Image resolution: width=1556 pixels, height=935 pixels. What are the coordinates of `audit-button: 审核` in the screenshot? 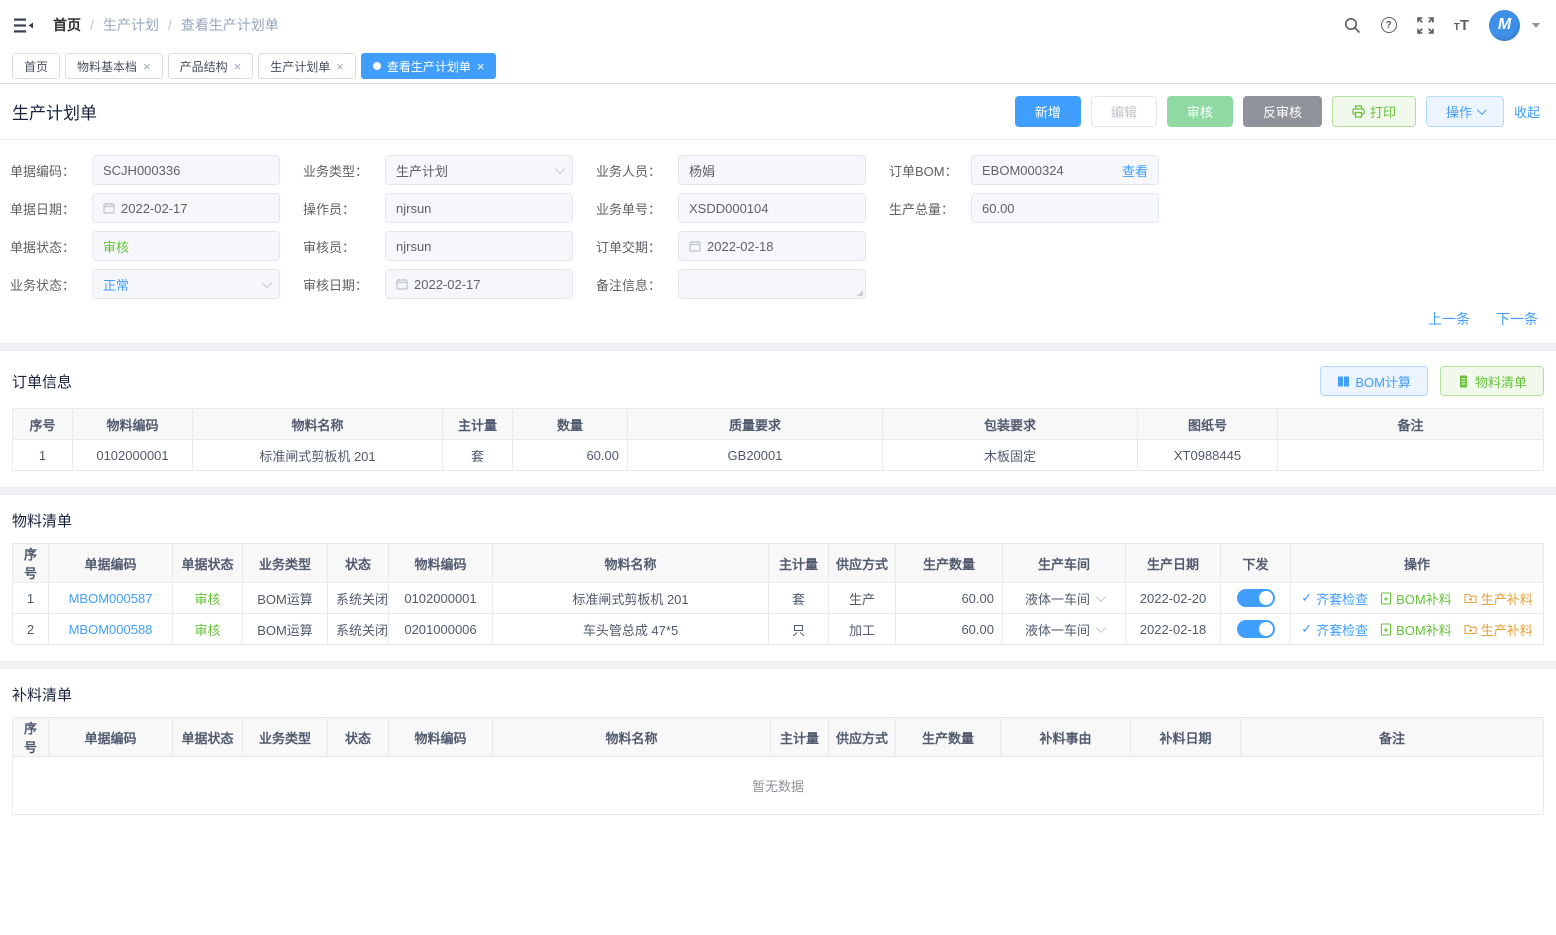 It's located at (1199, 111).